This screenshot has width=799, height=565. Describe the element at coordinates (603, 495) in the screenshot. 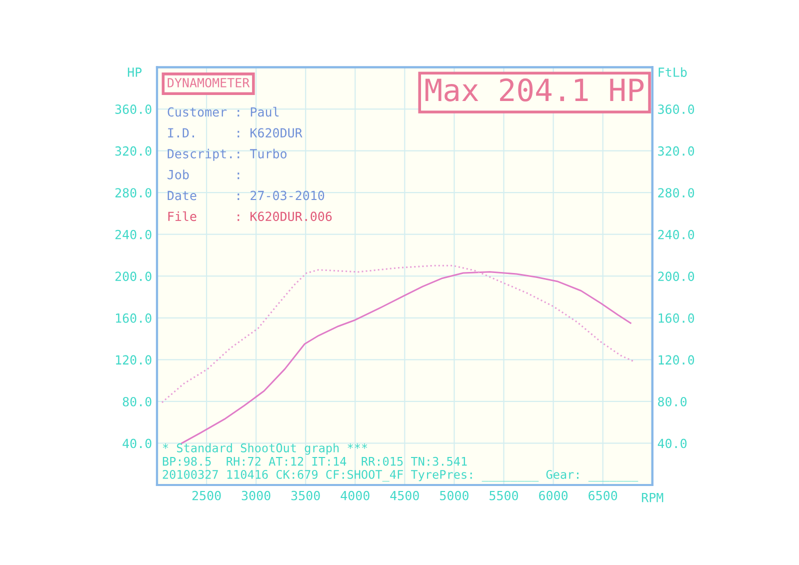

I see `x-tick-label: 6500` at that location.